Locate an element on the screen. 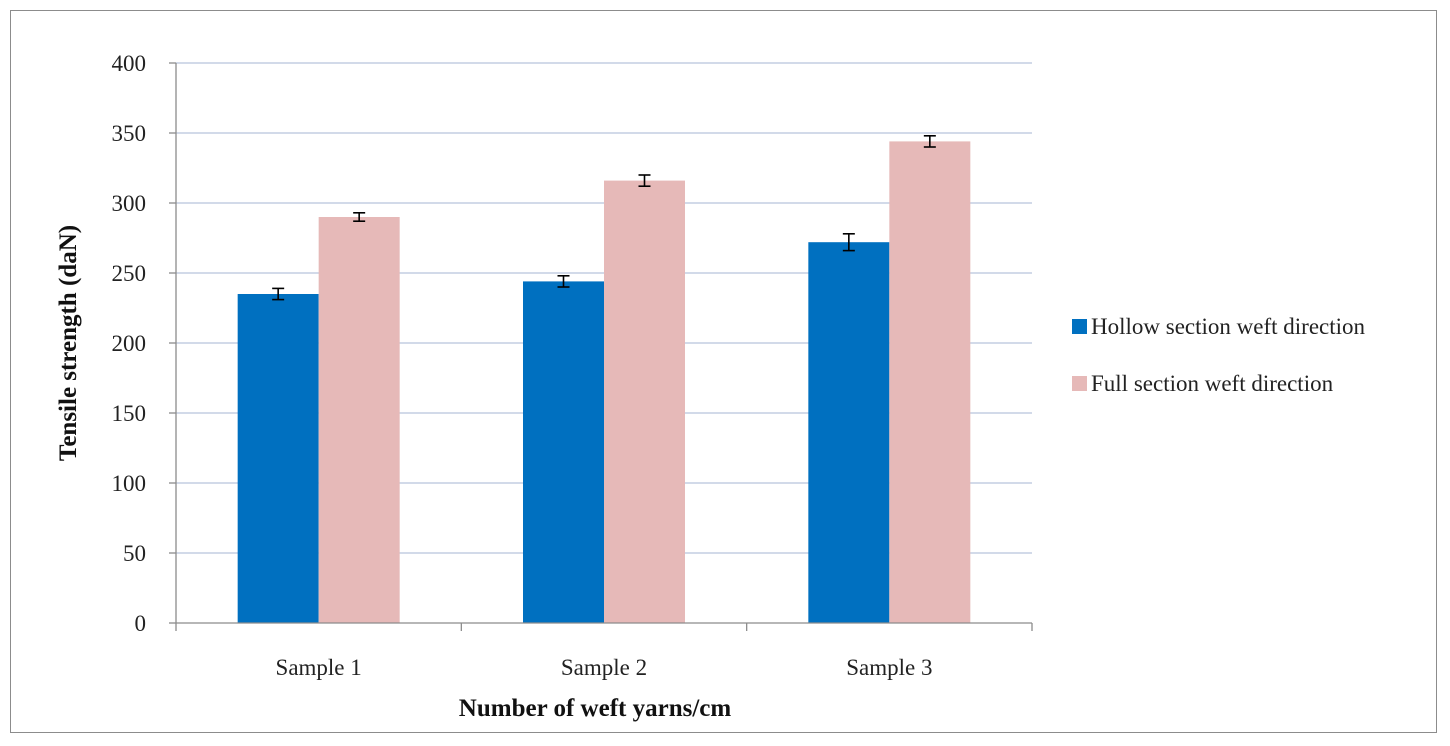 The image size is (1450, 746). y-tick-label: 50 is located at coordinates (134, 553).